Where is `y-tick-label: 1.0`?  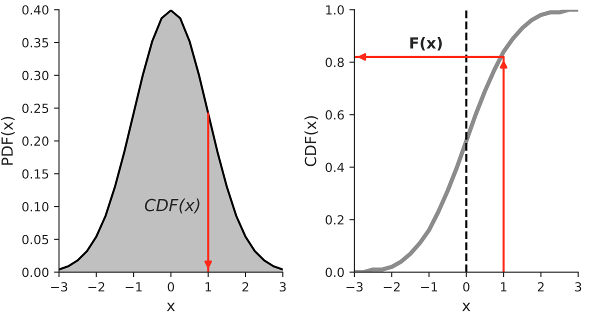
y-tick-label: 1.0 is located at coordinates (335, 10).